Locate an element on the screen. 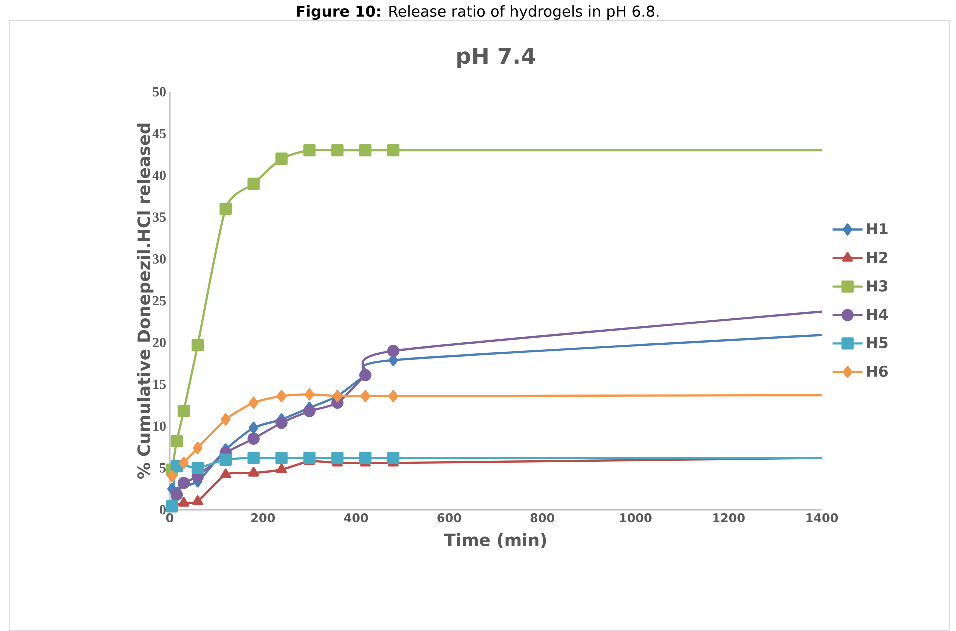 This screenshot has width=956, height=631. legend-label: H4 is located at coordinates (877, 314).